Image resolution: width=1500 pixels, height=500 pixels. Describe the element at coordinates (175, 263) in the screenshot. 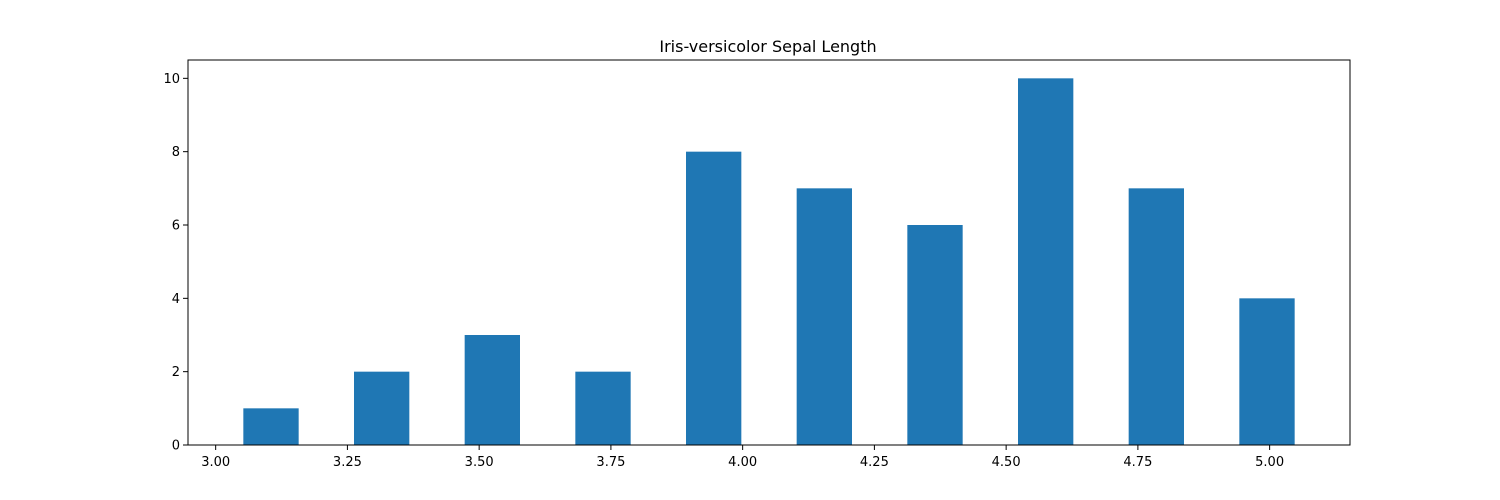

I see `y-axis: 0 2 4 6 8 10` at that location.